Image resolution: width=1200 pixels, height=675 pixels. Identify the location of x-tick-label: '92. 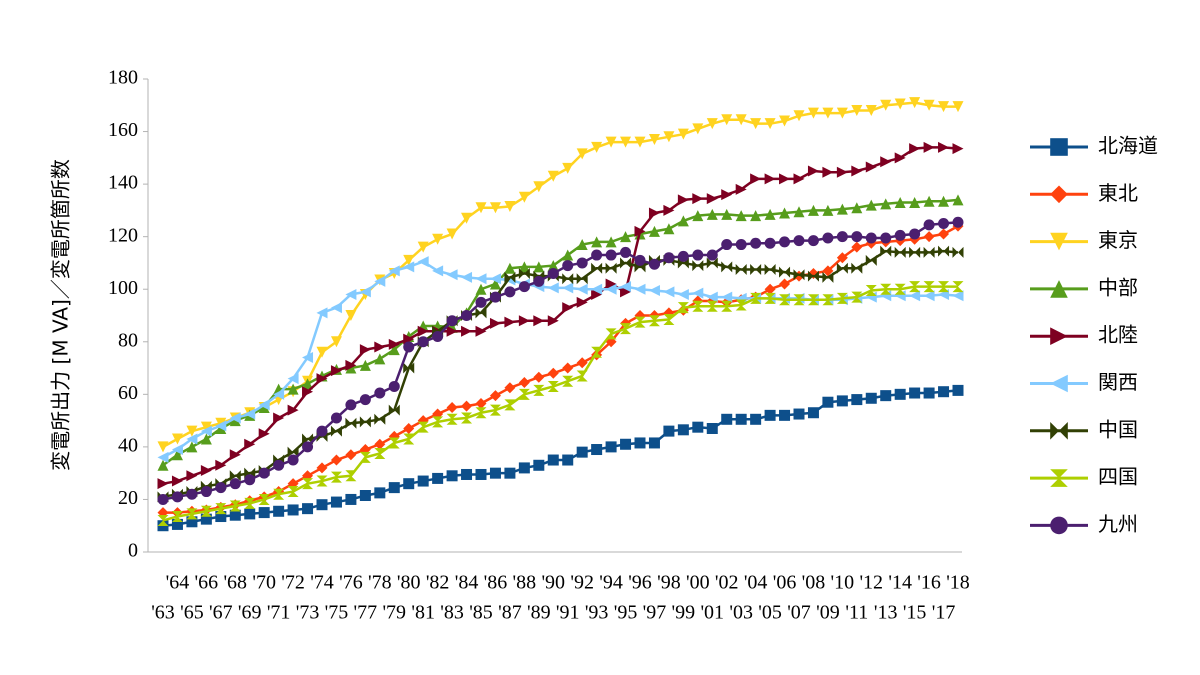
(582, 583).